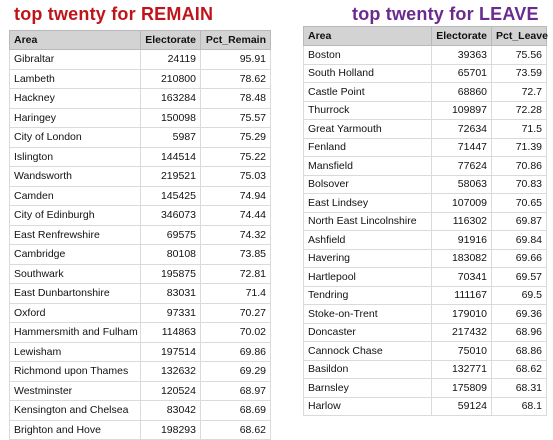  Describe the element at coordinates (235, 118) in the screenshot. I see `cell-pct: 75.57` at that location.